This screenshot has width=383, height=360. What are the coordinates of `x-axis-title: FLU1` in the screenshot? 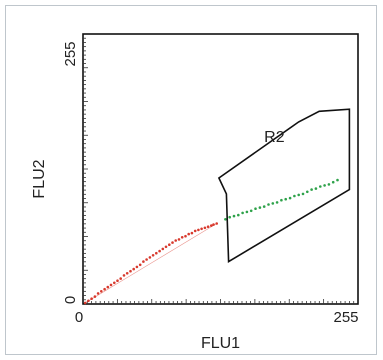 It's located at (220, 343).